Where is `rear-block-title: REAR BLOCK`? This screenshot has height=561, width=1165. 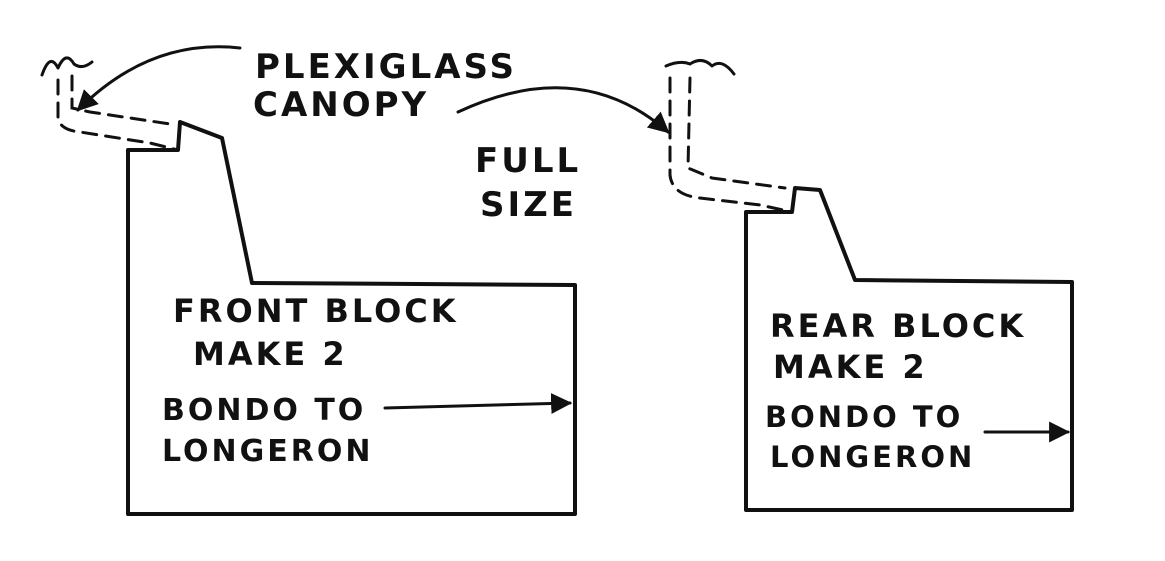 rear-block-title: REAR BLOCK is located at coordinates (898, 326).